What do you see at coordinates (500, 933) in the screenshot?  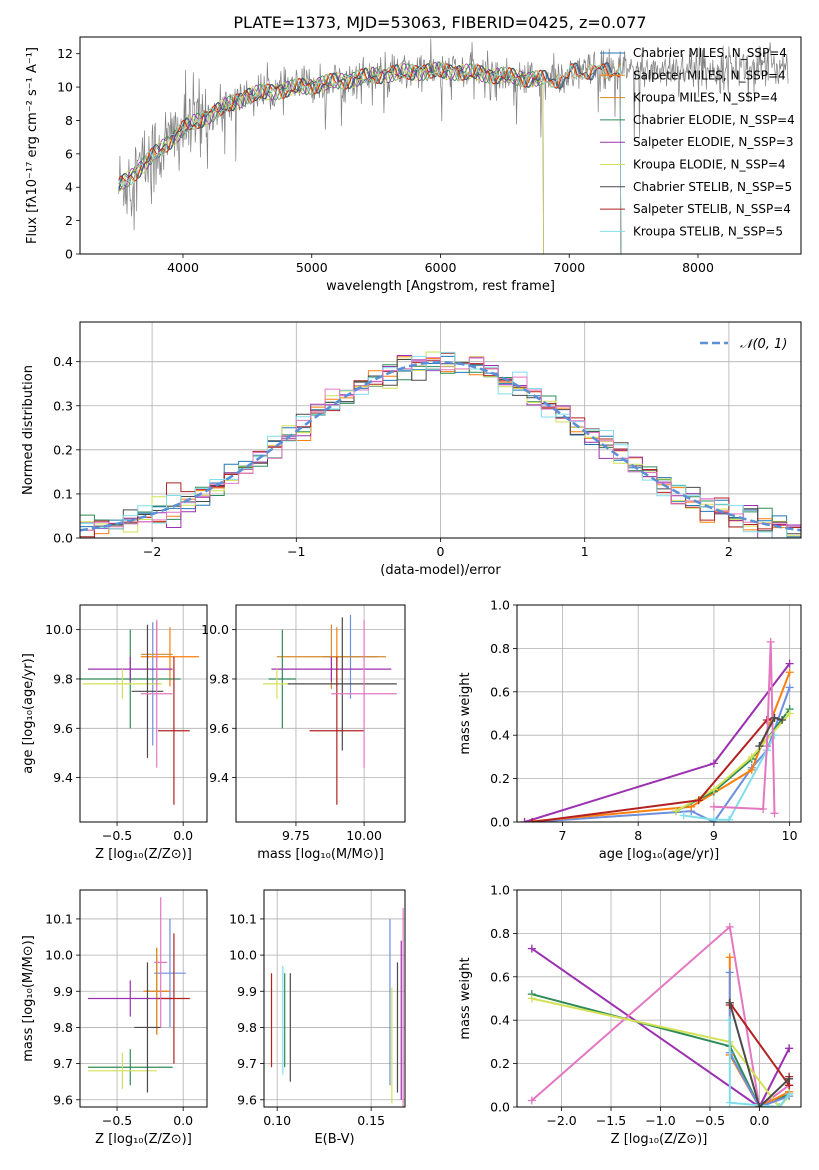 I see `y-tick-label: 0.8` at bounding box center [500, 933].